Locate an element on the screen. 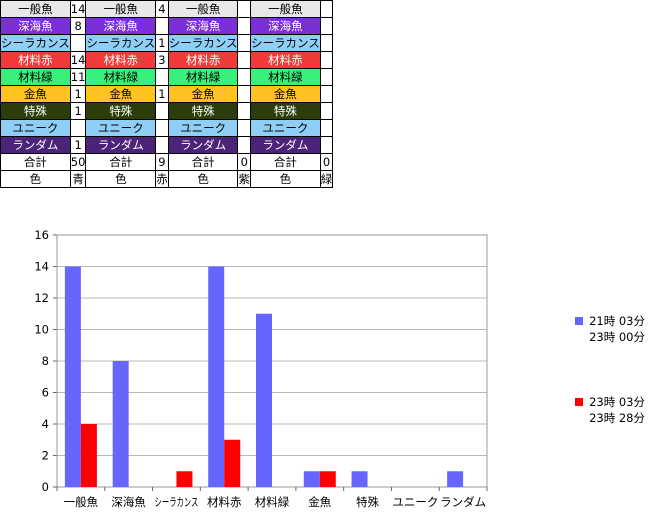 The width and height of the screenshot is (666, 519). color-value-cell: 赤 is located at coordinates (162, 179).